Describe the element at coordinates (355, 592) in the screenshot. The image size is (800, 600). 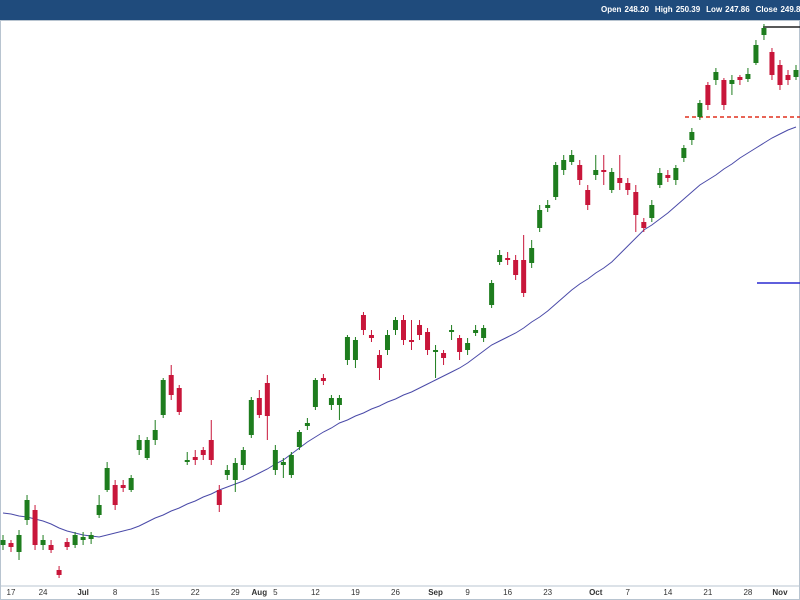
I see `x-tick-label: 19` at that location.